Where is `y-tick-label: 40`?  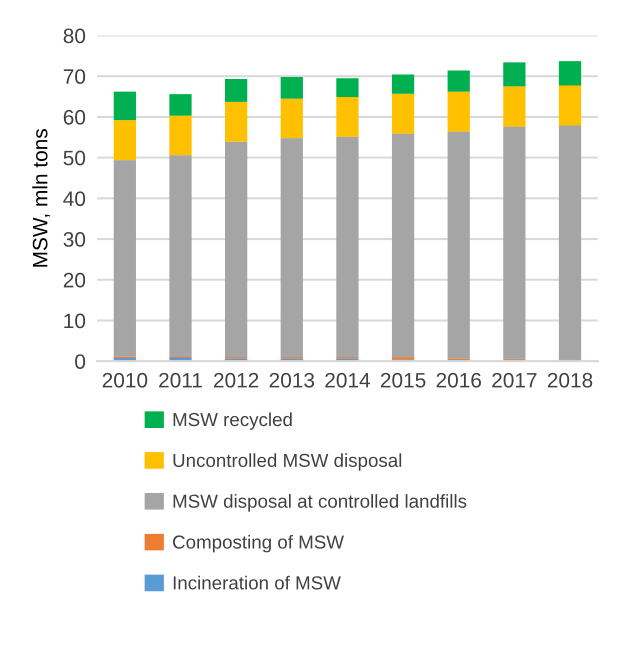 y-tick-label: 40 is located at coordinates (74, 198).